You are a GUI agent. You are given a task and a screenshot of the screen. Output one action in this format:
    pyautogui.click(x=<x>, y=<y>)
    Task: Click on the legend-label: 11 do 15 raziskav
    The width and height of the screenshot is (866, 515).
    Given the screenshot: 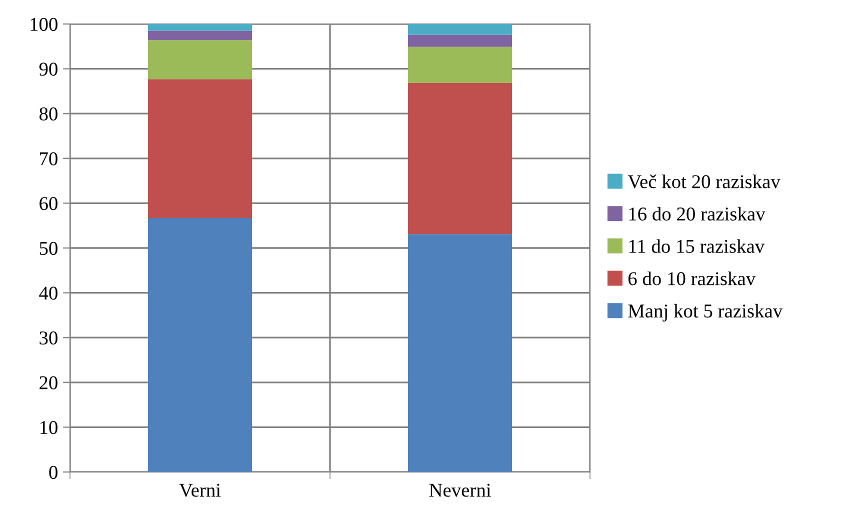 What is the action you would take?
    pyautogui.click(x=697, y=246)
    